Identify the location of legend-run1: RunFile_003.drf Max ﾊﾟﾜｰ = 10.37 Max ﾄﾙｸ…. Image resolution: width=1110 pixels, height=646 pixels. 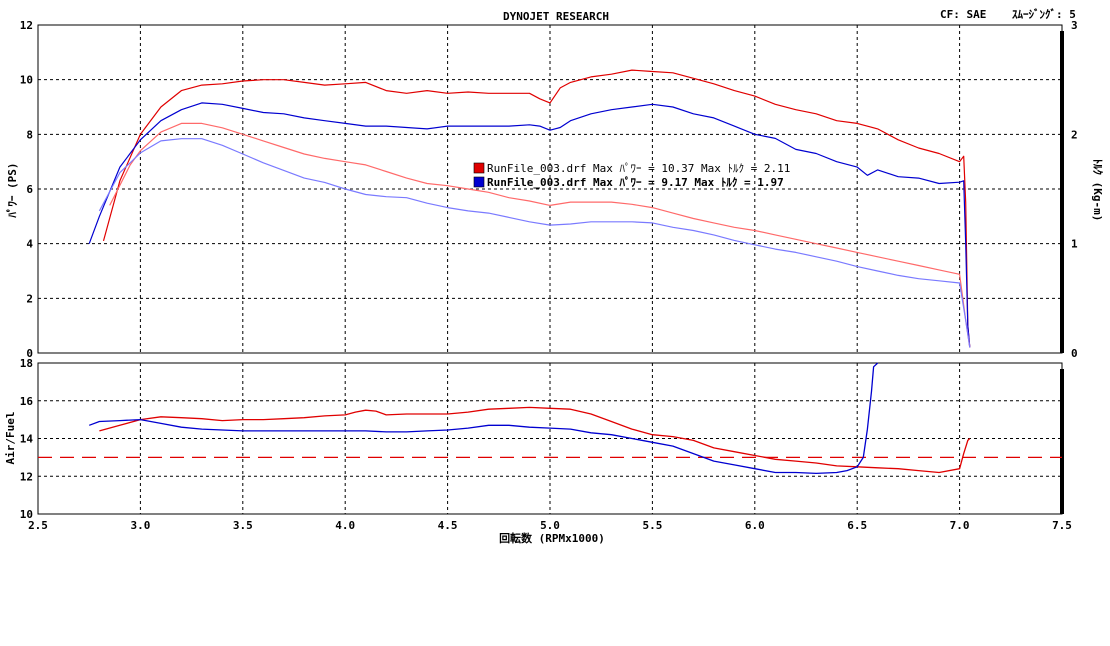
(638, 168).